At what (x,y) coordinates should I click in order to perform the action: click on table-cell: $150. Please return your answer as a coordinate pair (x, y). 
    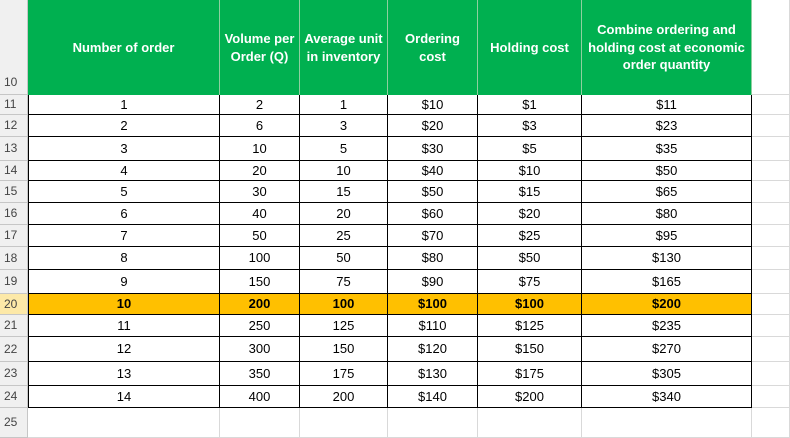
    Looking at the image, I should click on (530, 349).